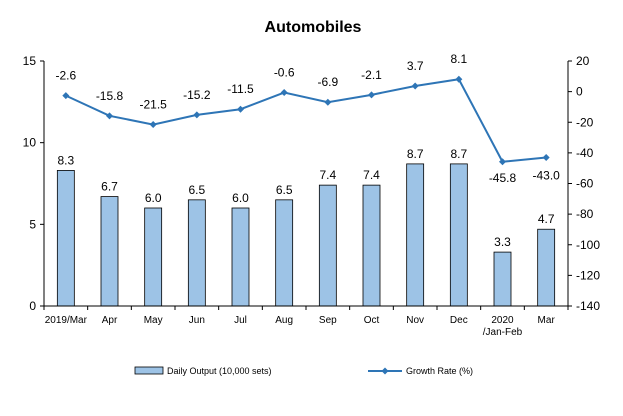  What do you see at coordinates (32, 224) in the screenshot?
I see `y-left-tick-label-1: 5` at bounding box center [32, 224].